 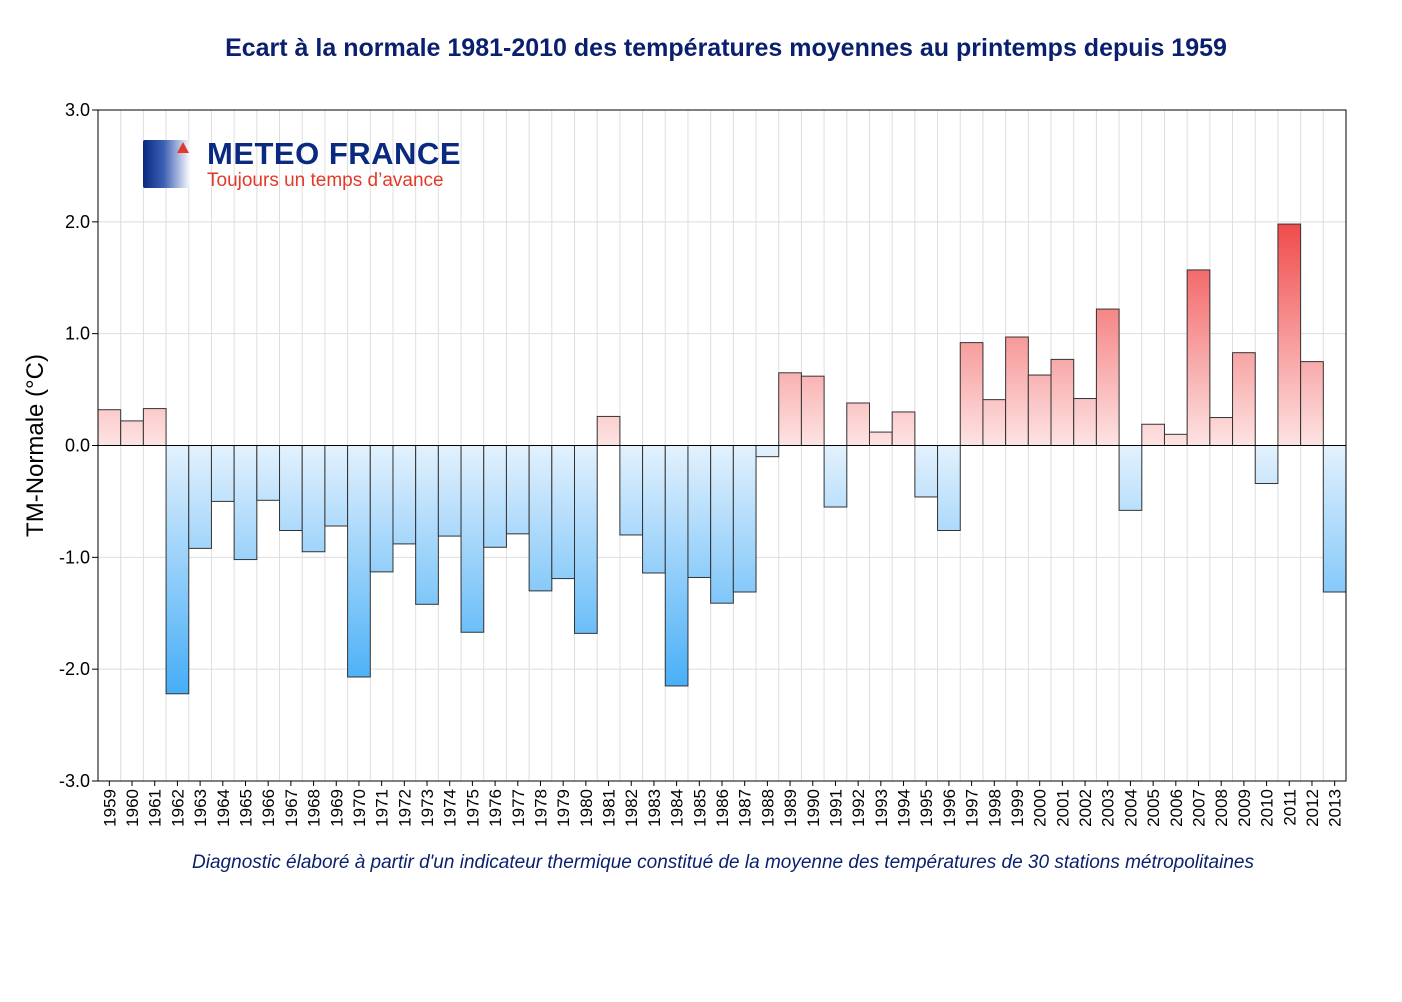 I want to click on x-tick-label: 1977, so click(x=518, y=808).